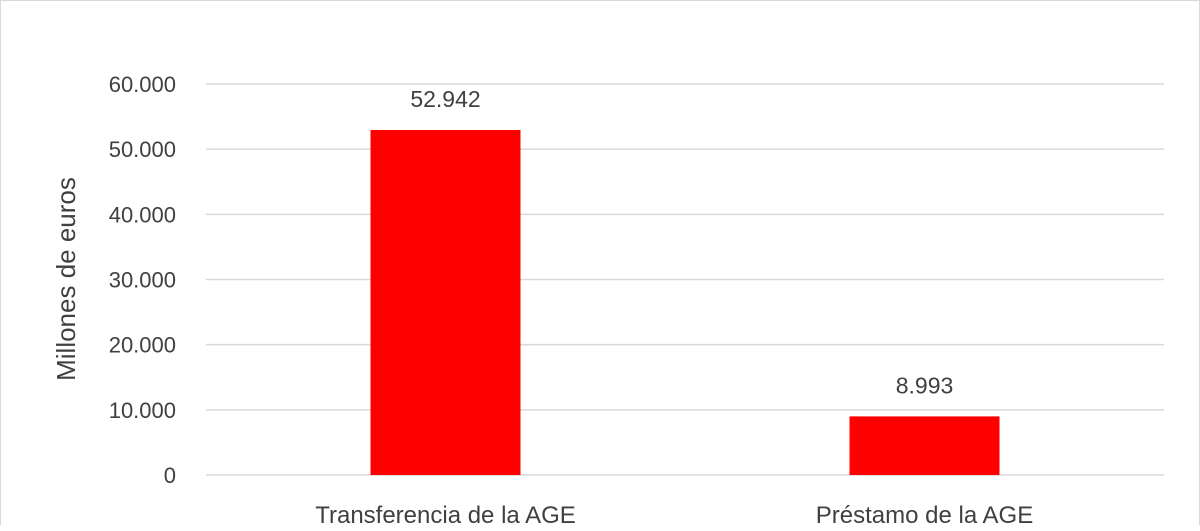  I want to click on data-label: 8.993, so click(925, 385).